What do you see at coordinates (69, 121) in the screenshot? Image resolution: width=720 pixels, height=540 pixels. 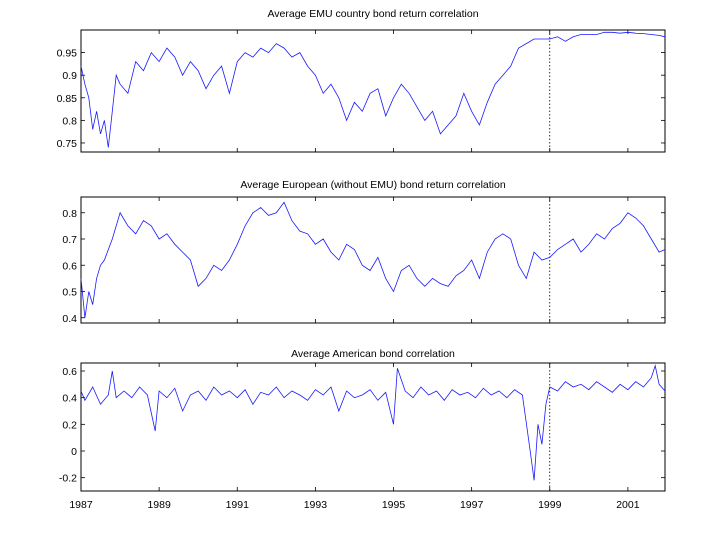 I see `emu-ytick-label: 0.8` at bounding box center [69, 121].